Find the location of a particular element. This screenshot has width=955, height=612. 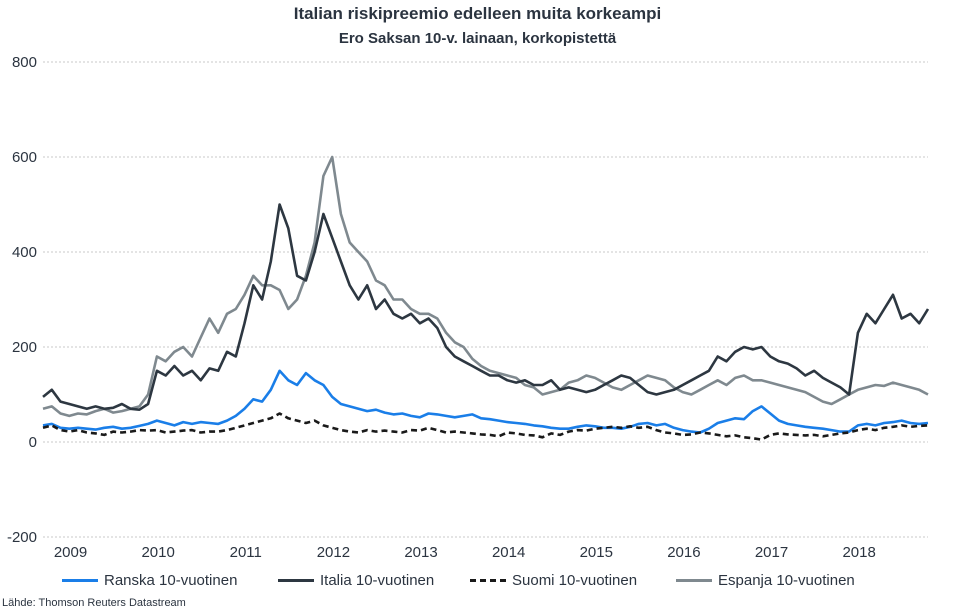

y-tick-label: 800 is located at coordinates (24, 62).